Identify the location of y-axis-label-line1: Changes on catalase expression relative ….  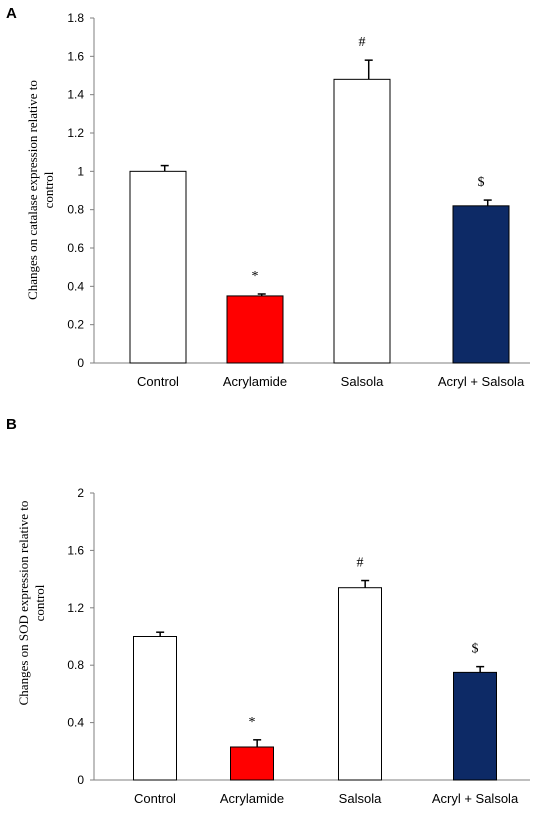
(32, 190).